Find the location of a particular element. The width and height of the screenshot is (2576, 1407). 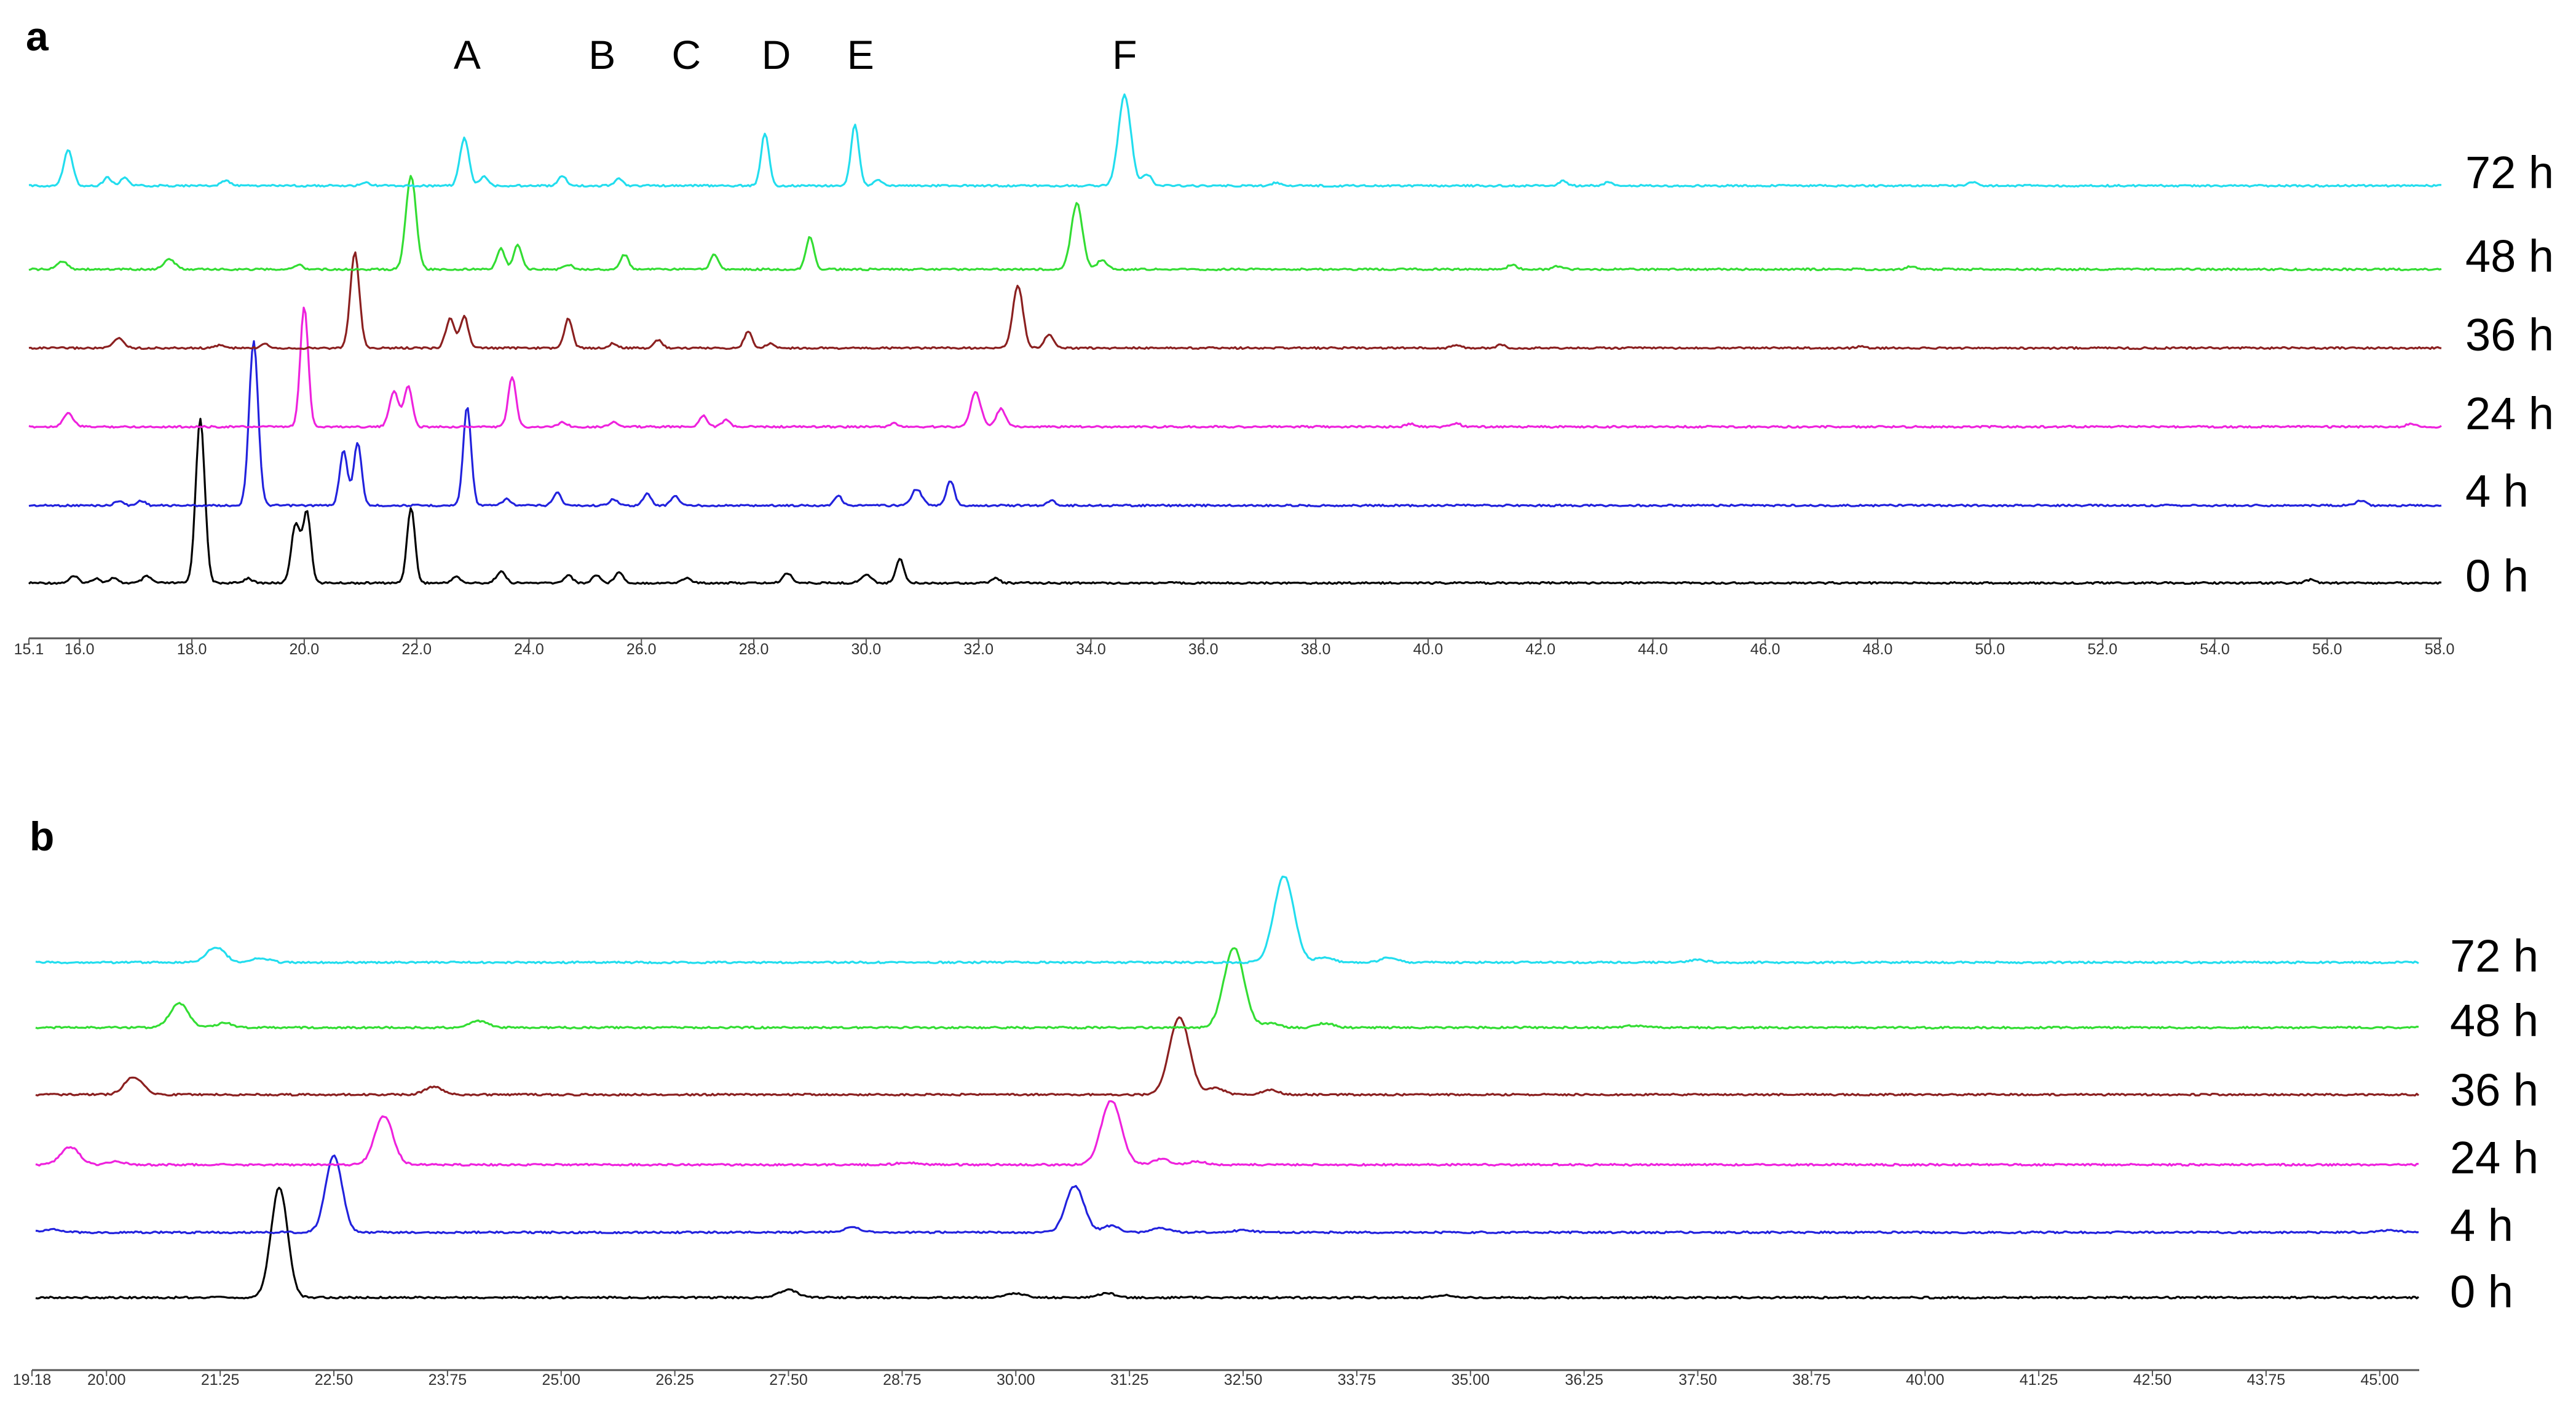

peak-label-f: F is located at coordinates (1124, 54).